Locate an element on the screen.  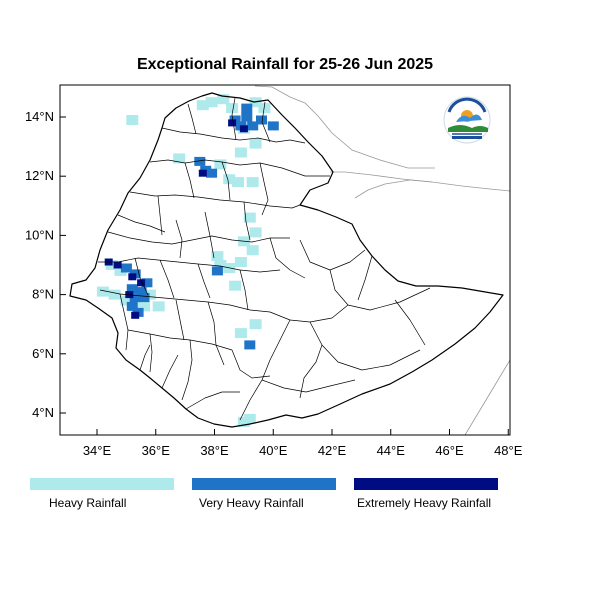
latitude-axis: 4°N 6°N 8°N 10°N 12°N 14°N is located at coordinates (45, 264).